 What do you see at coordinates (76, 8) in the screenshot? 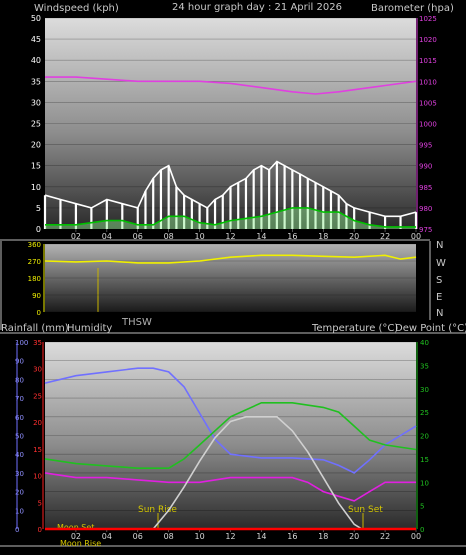
I see `windspeed-label: Windspeed (kph)` at bounding box center [76, 8].